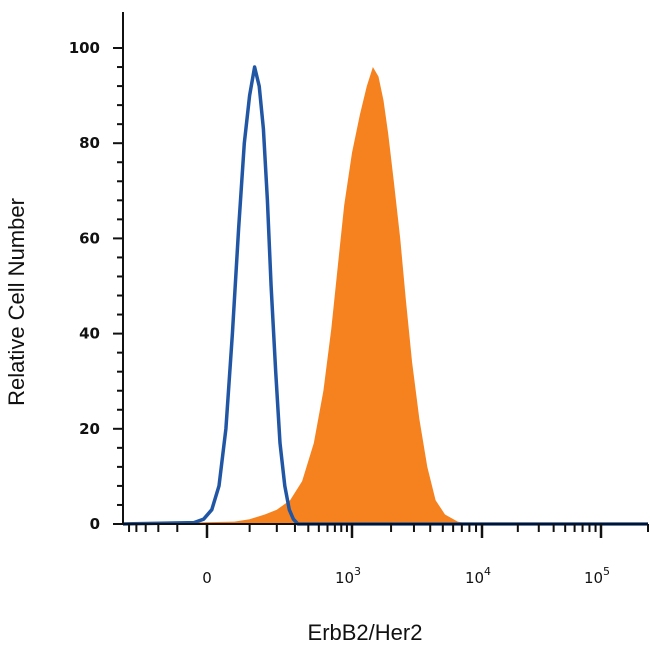  I want to click on x-tick-label: 0, so click(207, 578).